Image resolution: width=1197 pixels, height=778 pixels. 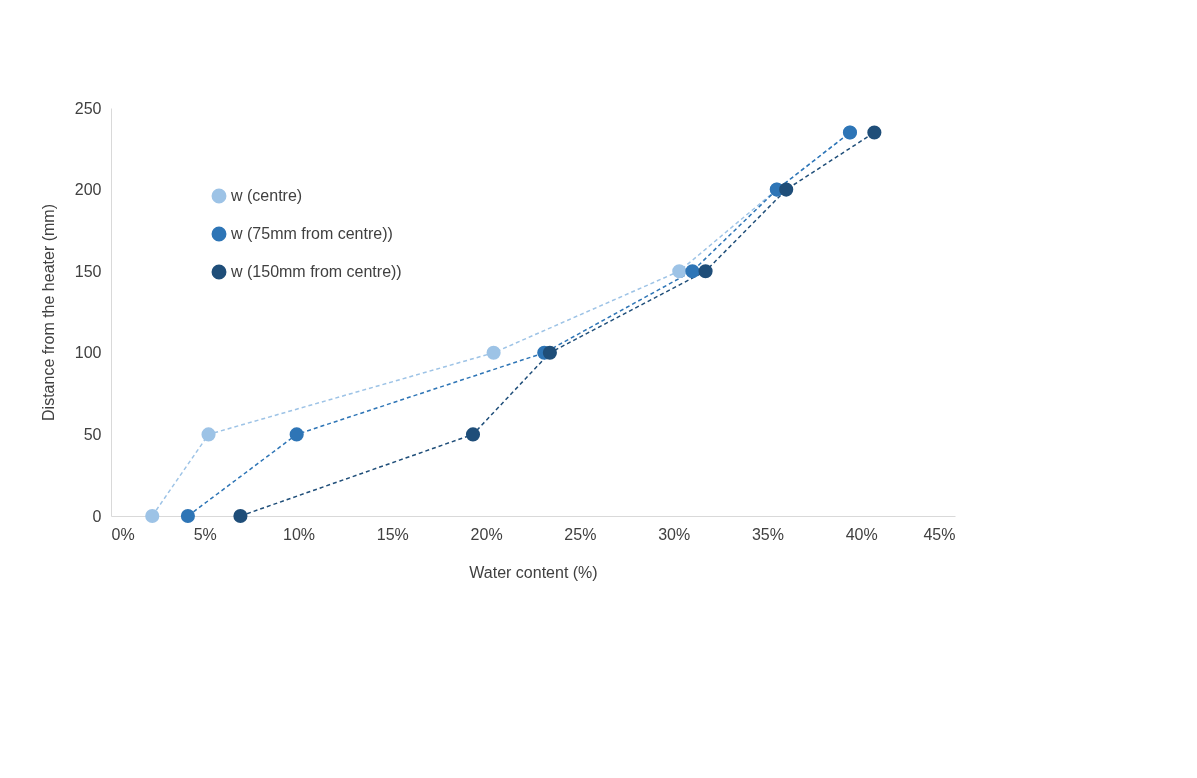 What do you see at coordinates (316, 271) in the screenshot?
I see `legend-label: w (150mm from centre))` at bounding box center [316, 271].